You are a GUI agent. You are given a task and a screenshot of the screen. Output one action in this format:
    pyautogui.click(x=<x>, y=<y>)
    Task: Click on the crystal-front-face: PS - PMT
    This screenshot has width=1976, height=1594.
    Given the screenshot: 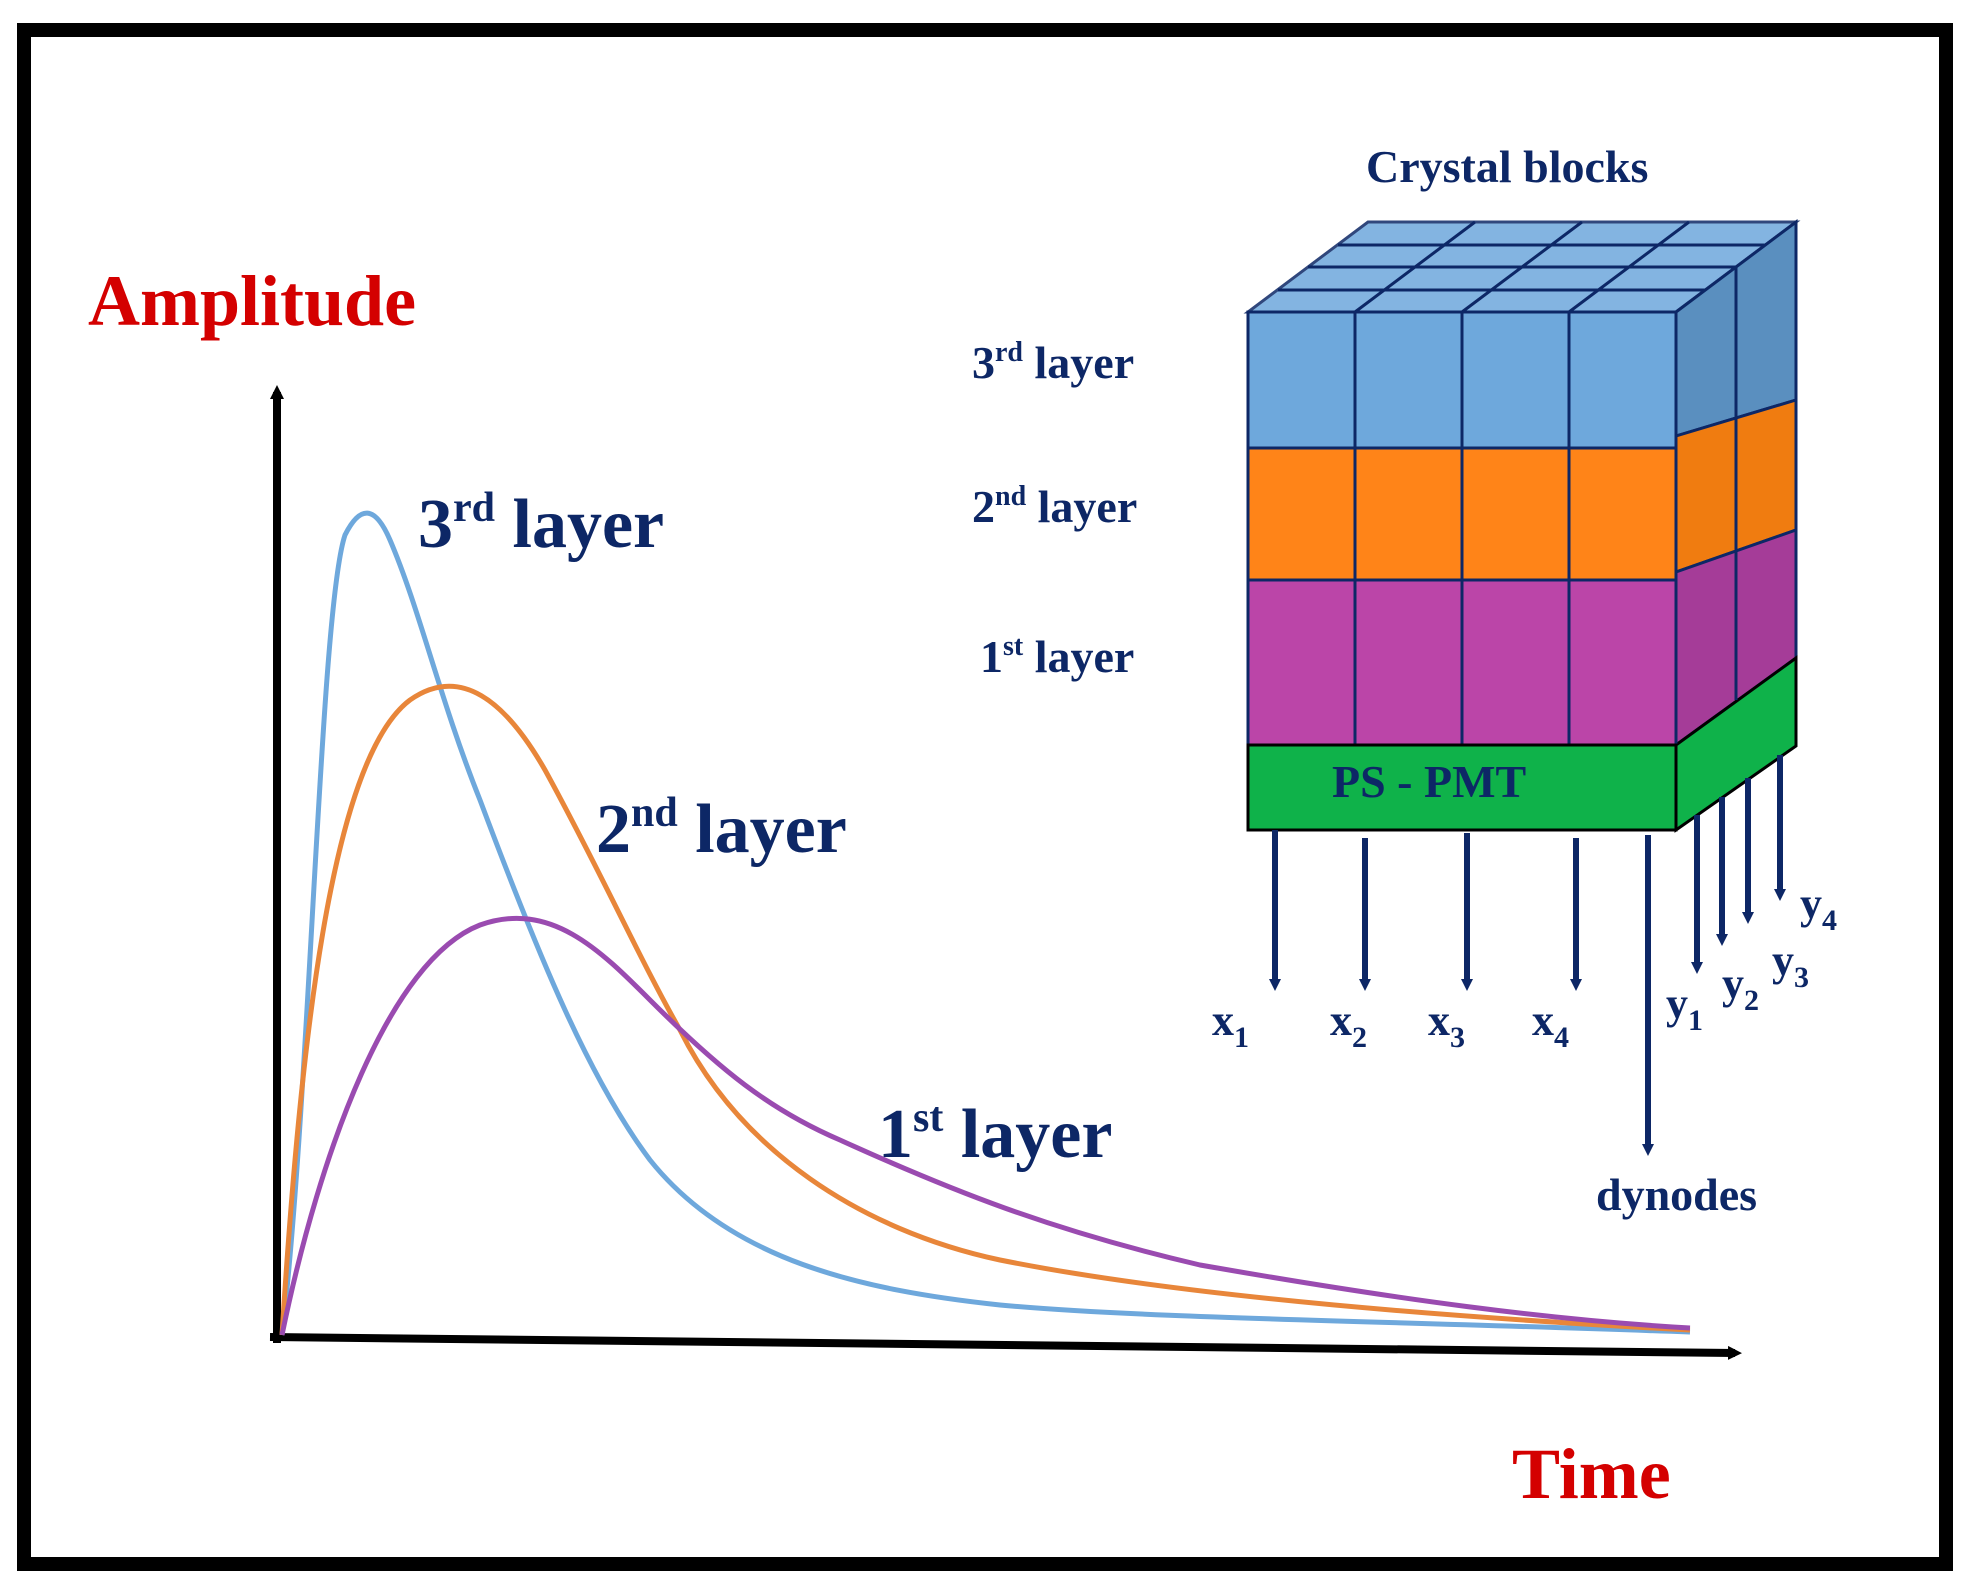 What is the action you would take?
    pyautogui.click(x=1462, y=571)
    